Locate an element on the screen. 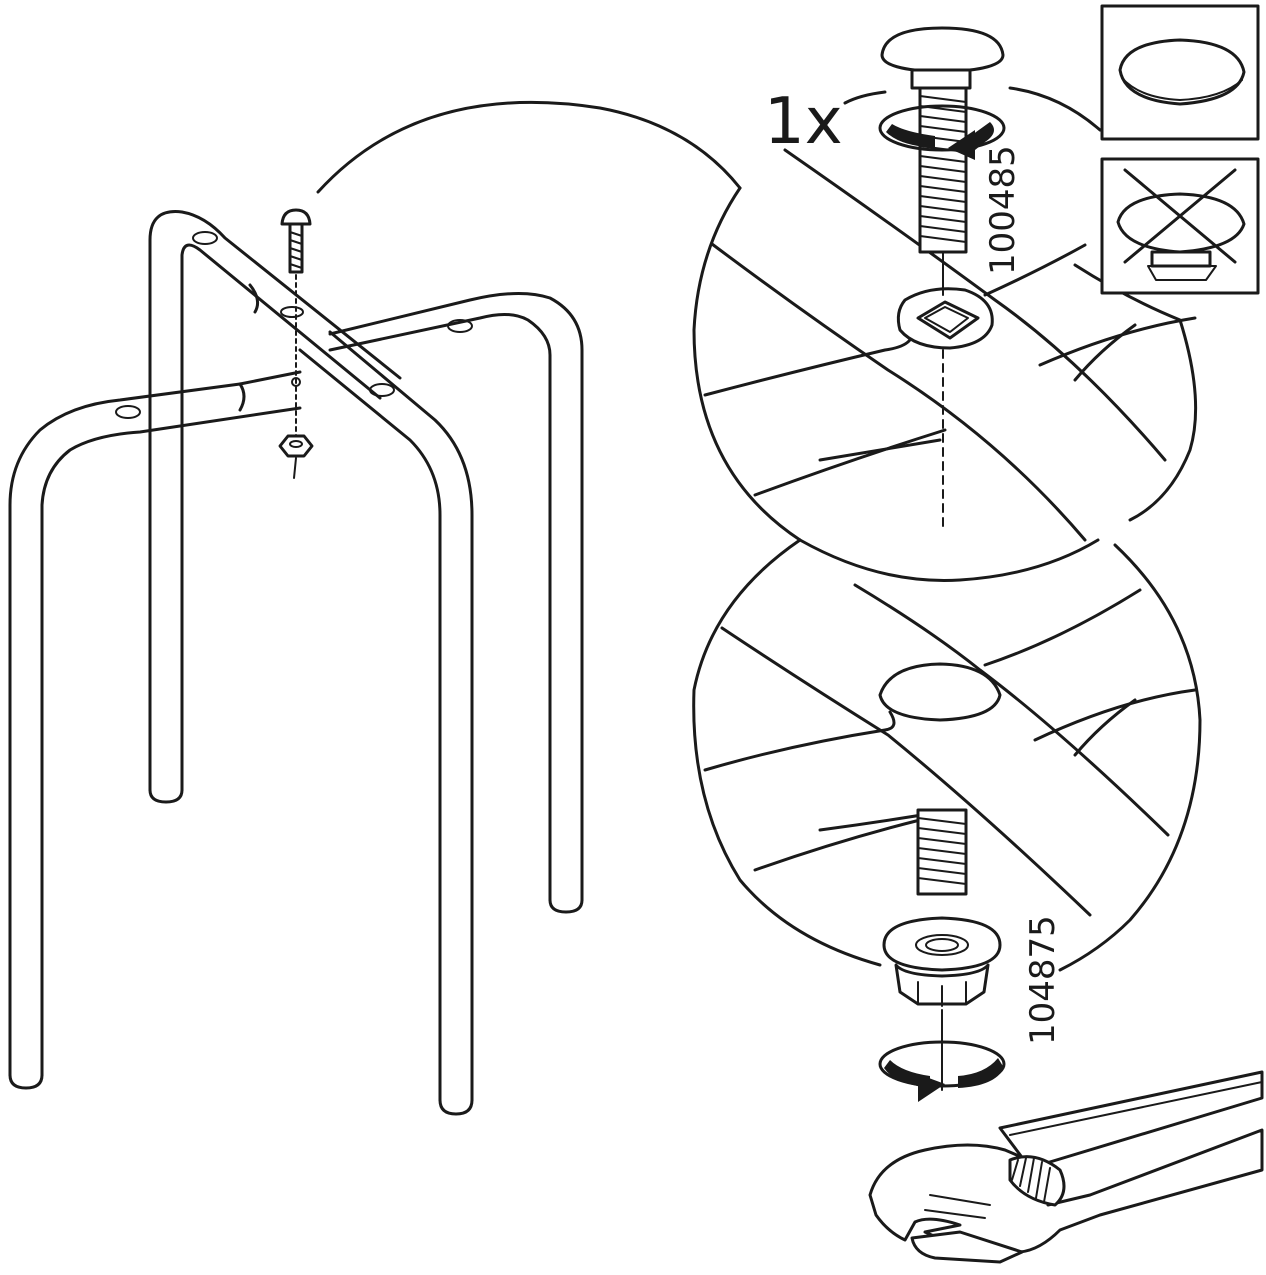 This screenshot has height=1275, width=1266. zoom2-tube-c-bottom is located at coordinates (1115, 715).